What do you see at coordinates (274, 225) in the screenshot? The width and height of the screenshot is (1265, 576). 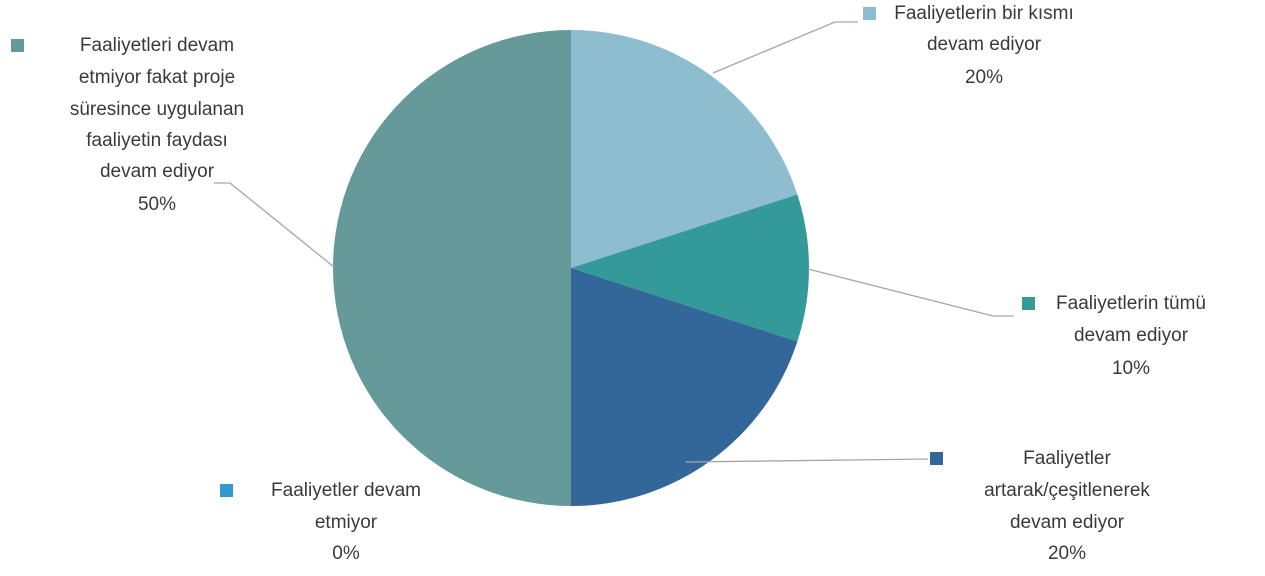 I see `slice-5-leader-line` at bounding box center [274, 225].